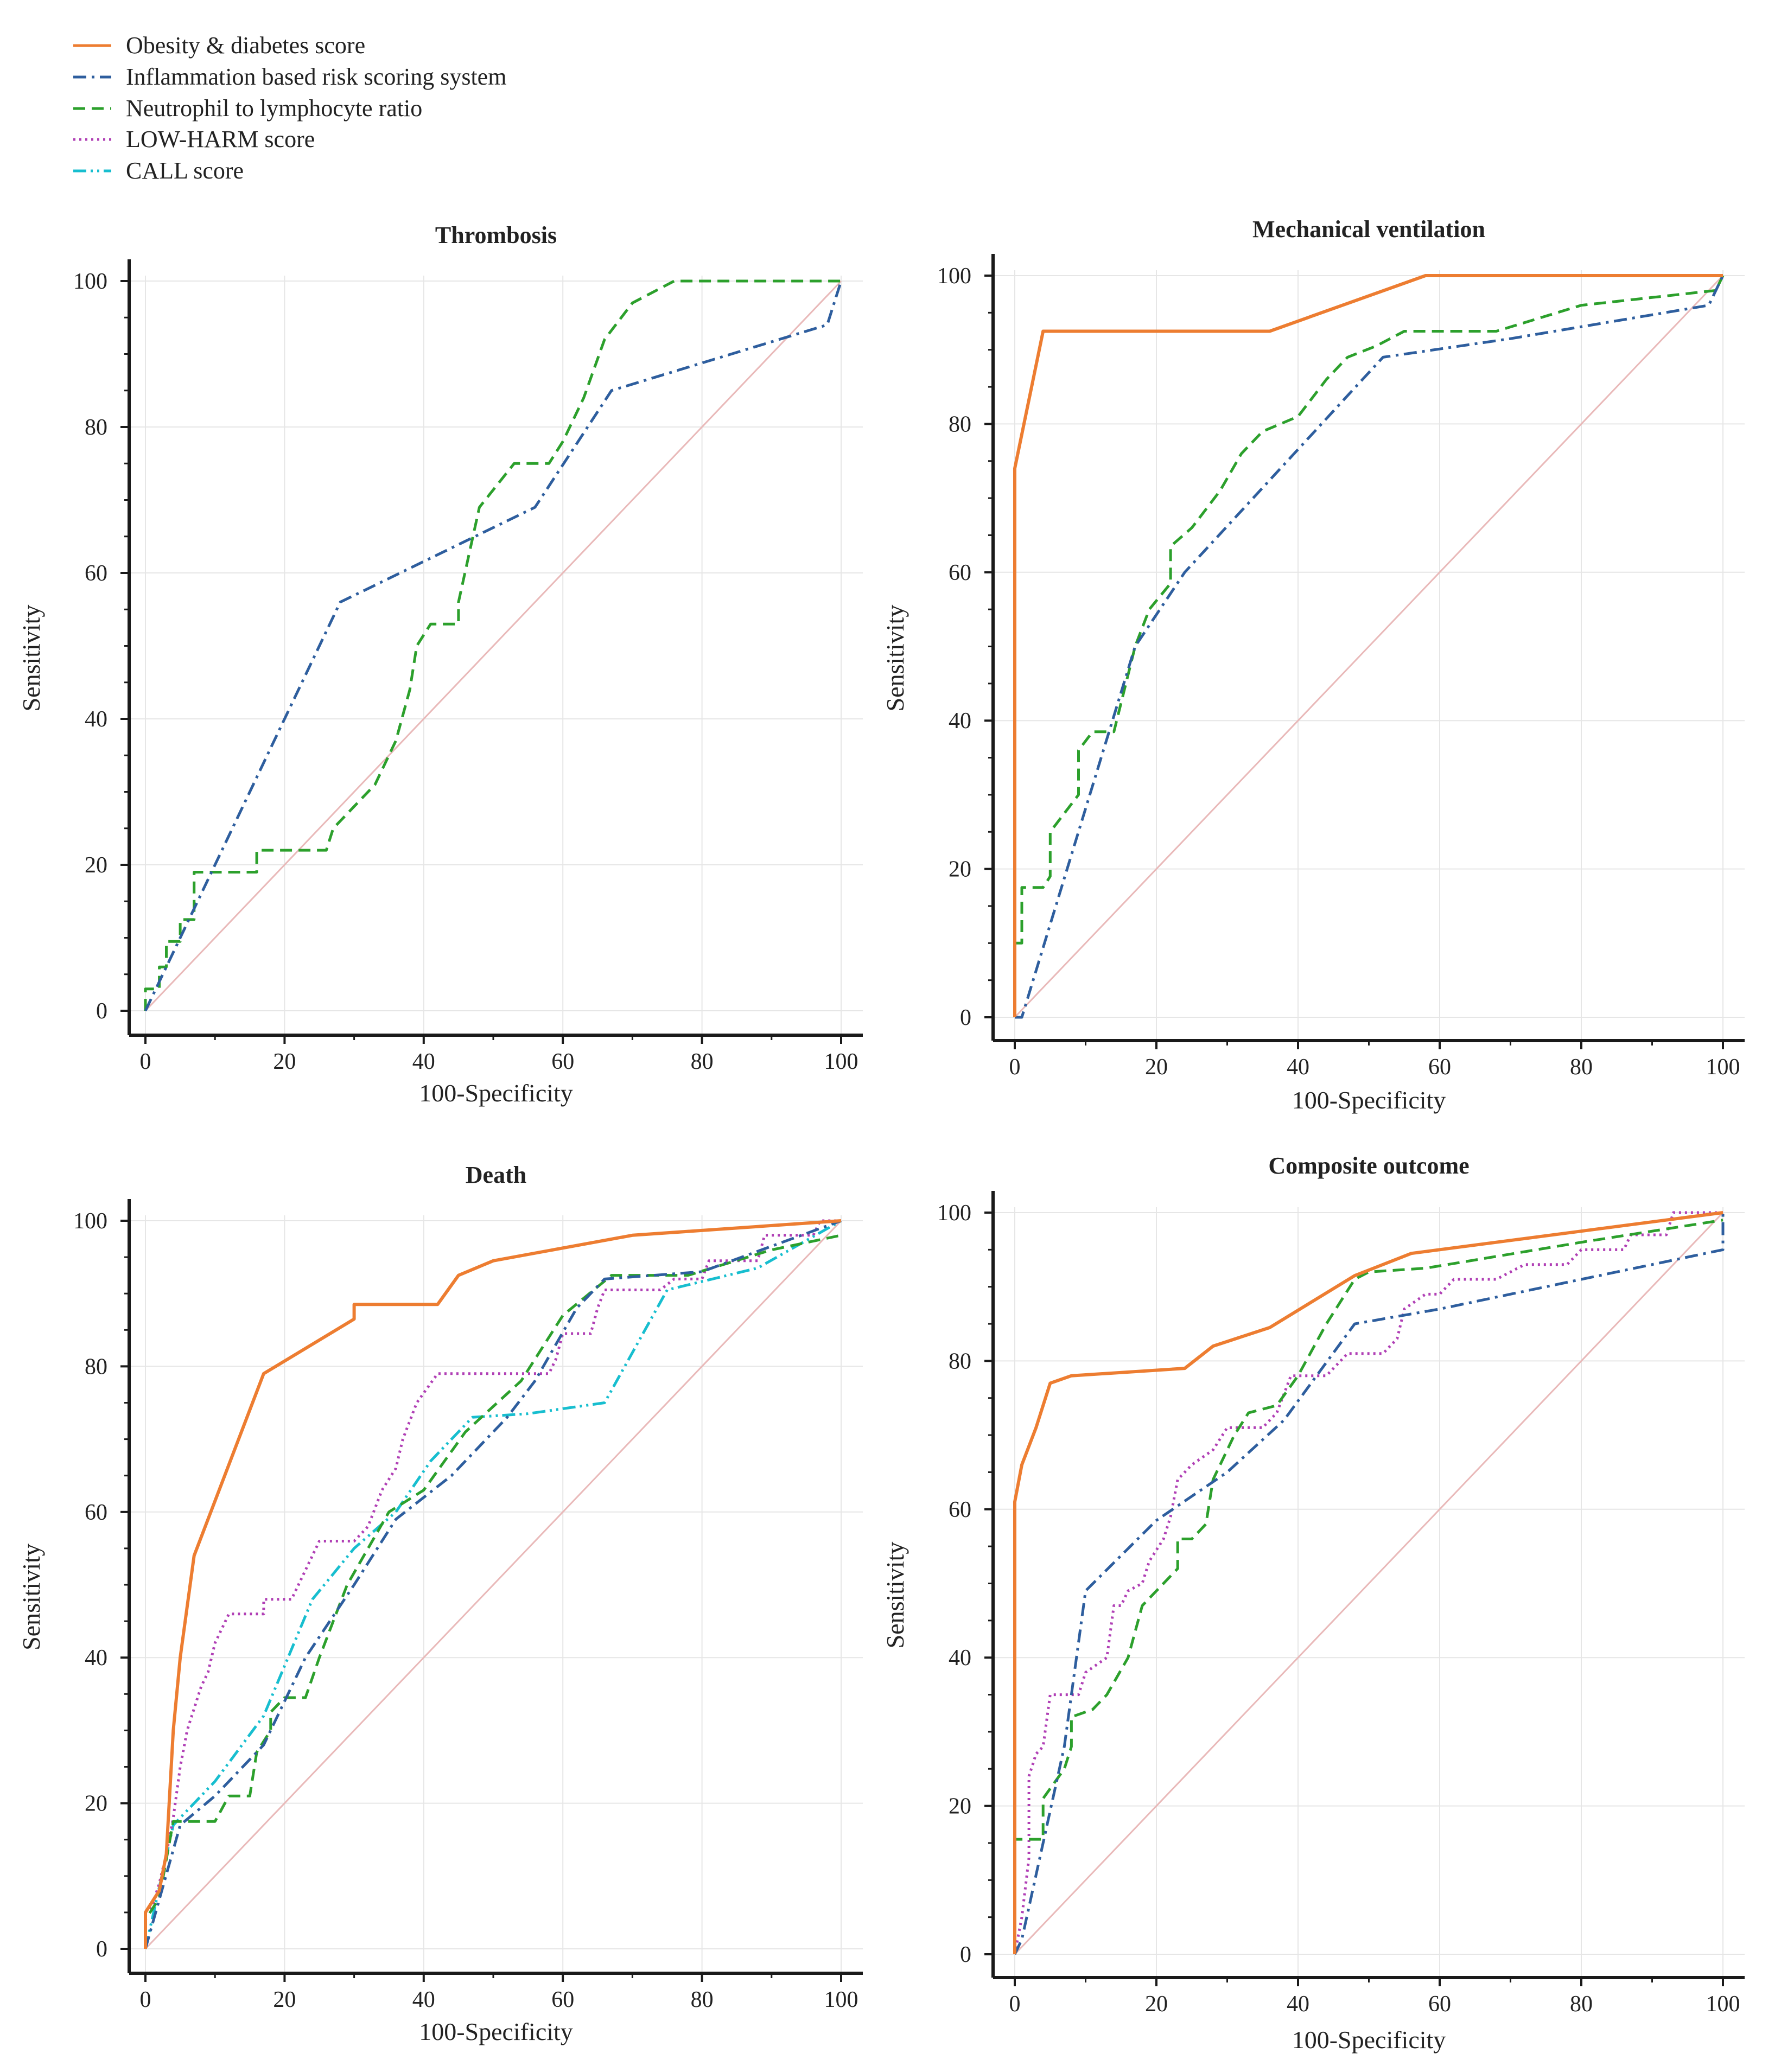  I want to click on legend-label-nlr: Neutrophil to lymphocyte ratio, so click(274, 108).